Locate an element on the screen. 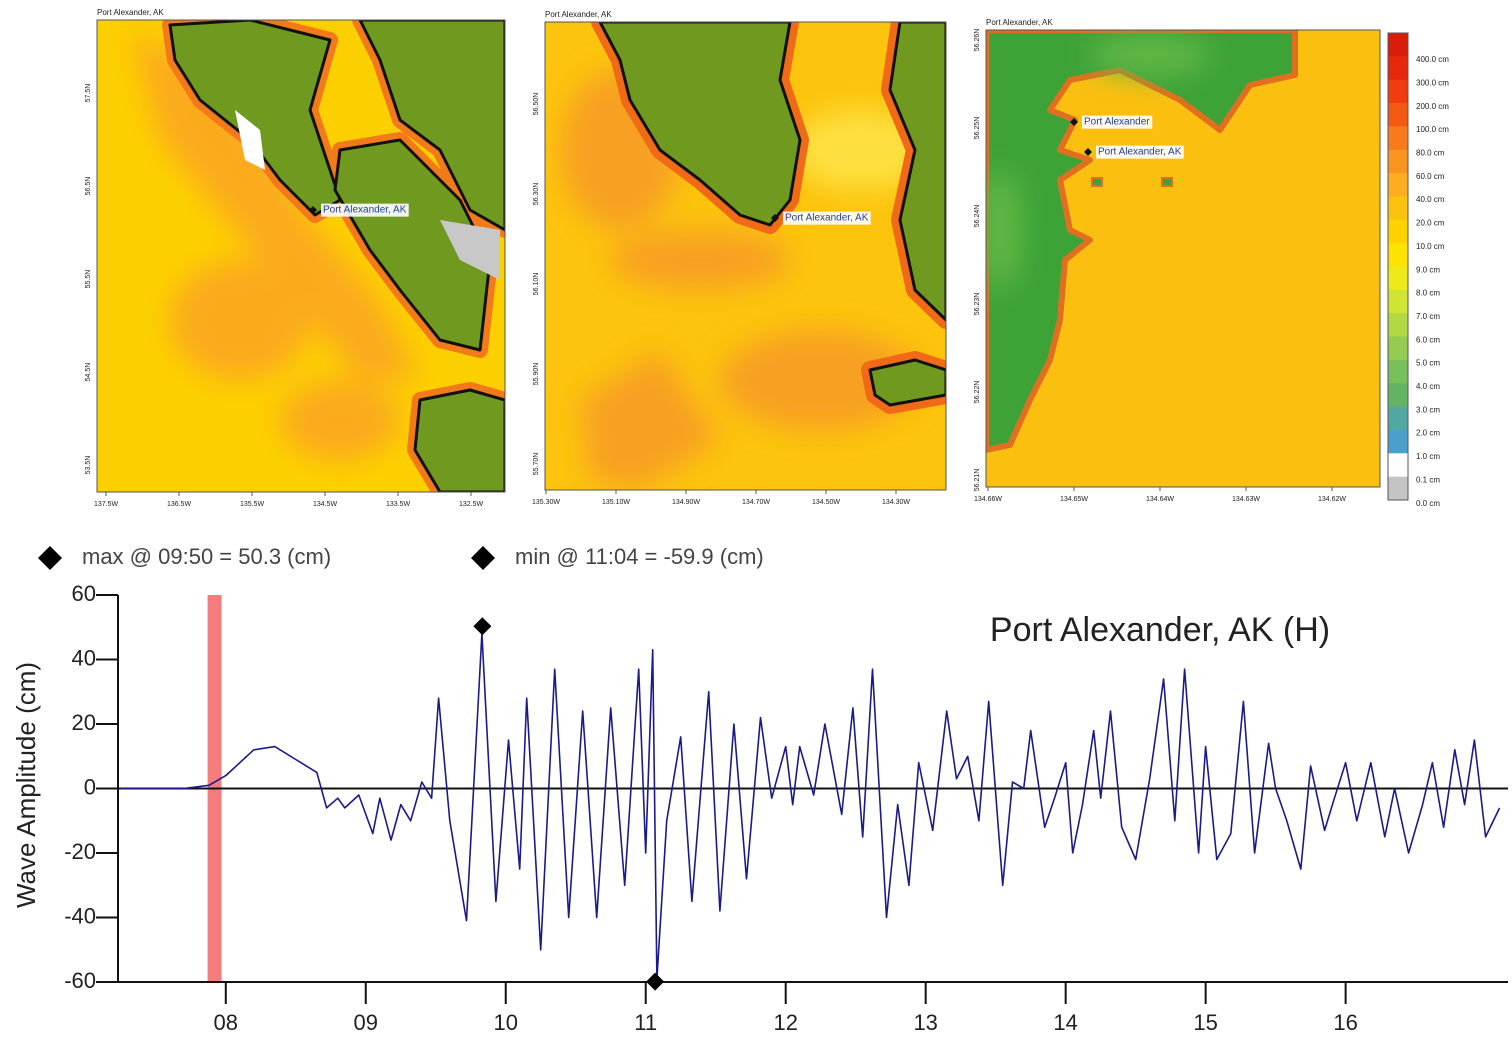 The height and width of the screenshot is (1047, 1512). map-lon-label: 135.10W is located at coordinates (616, 502).